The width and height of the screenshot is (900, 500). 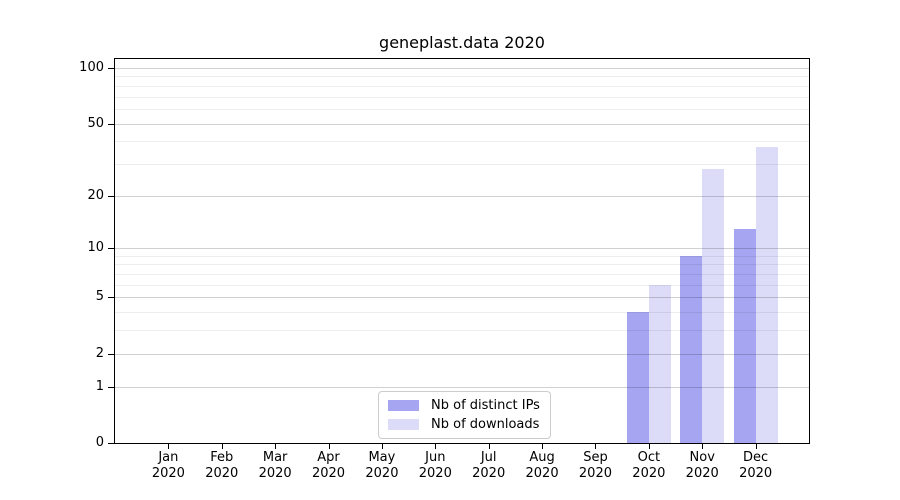 What do you see at coordinates (489, 465) in the screenshot?
I see `x-tick-label: Jul 2020` at bounding box center [489, 465].